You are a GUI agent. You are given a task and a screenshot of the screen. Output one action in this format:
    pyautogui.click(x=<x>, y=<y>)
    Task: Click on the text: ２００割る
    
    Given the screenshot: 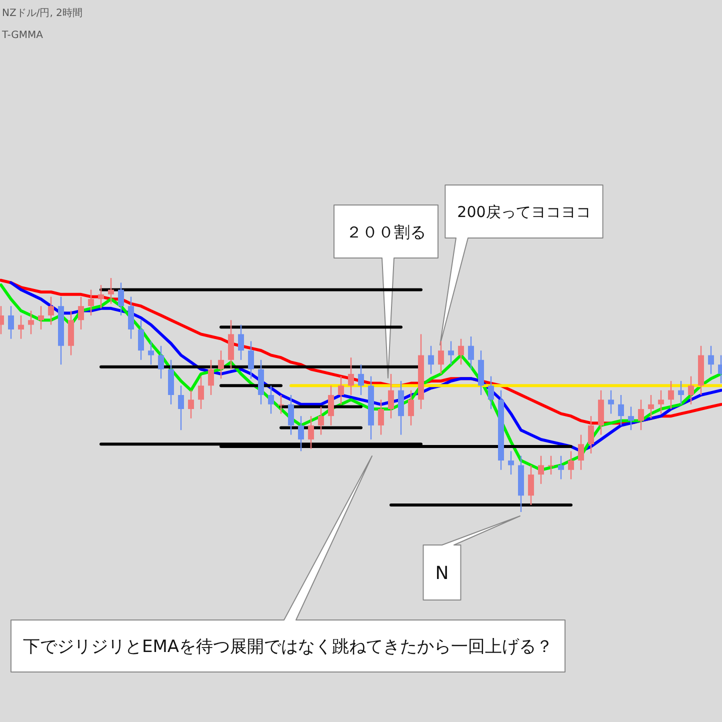 What is the action you would take?
    pyautogui.click(x=386, y=232)
    